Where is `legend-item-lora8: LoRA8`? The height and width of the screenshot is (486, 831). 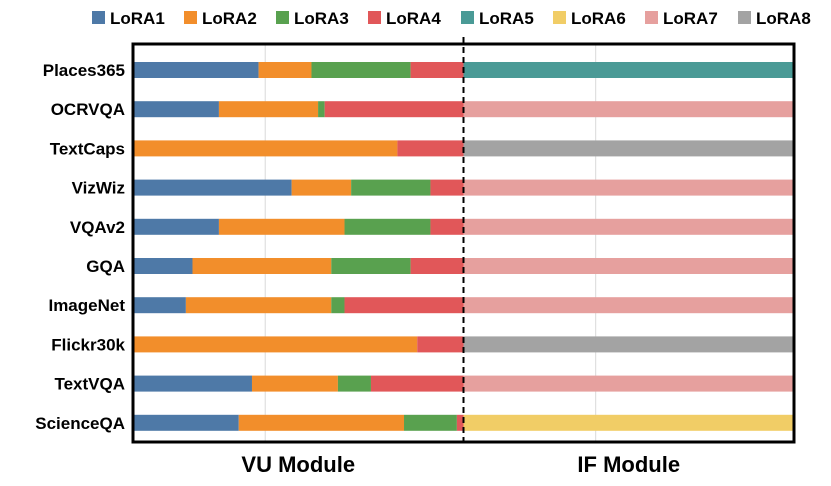 legend-item-lora8: LoRA8 is located at coordinates (774, 18).